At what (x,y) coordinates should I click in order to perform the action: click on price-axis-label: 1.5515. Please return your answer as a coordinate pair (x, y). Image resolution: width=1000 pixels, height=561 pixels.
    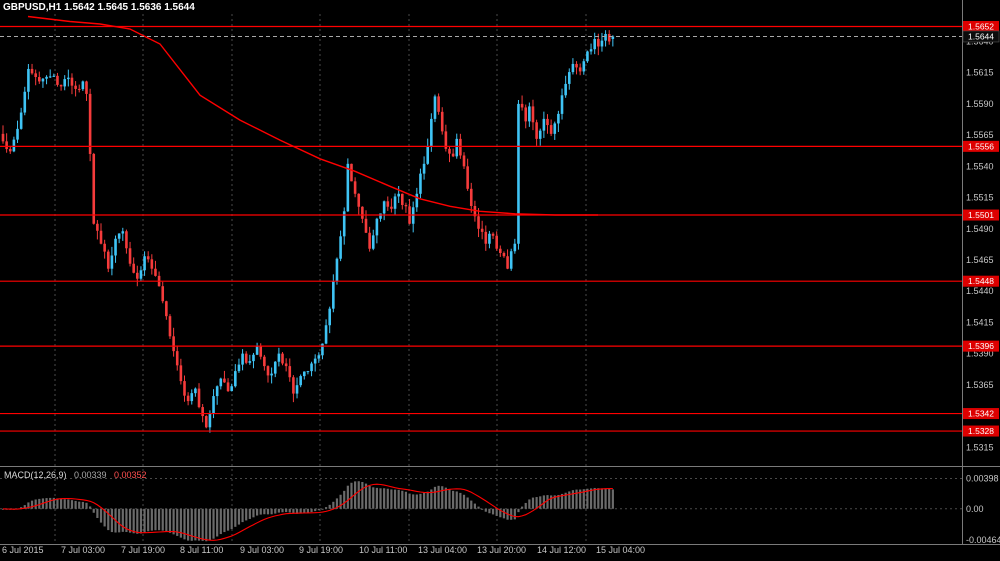
    Looking at the image, I should click on (980, 198).